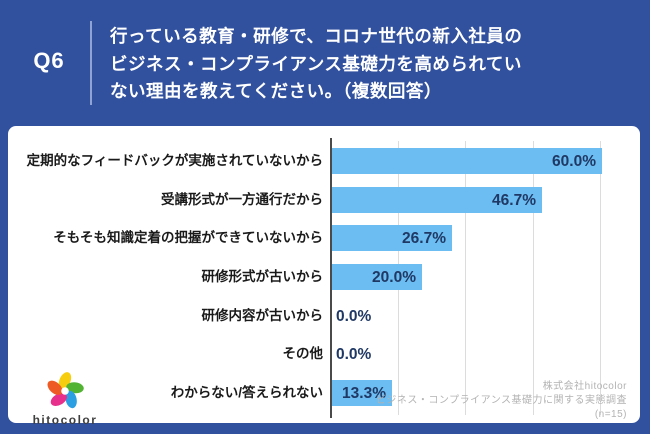  I want to click on logo-text: hitocolor, so click(65, 420).